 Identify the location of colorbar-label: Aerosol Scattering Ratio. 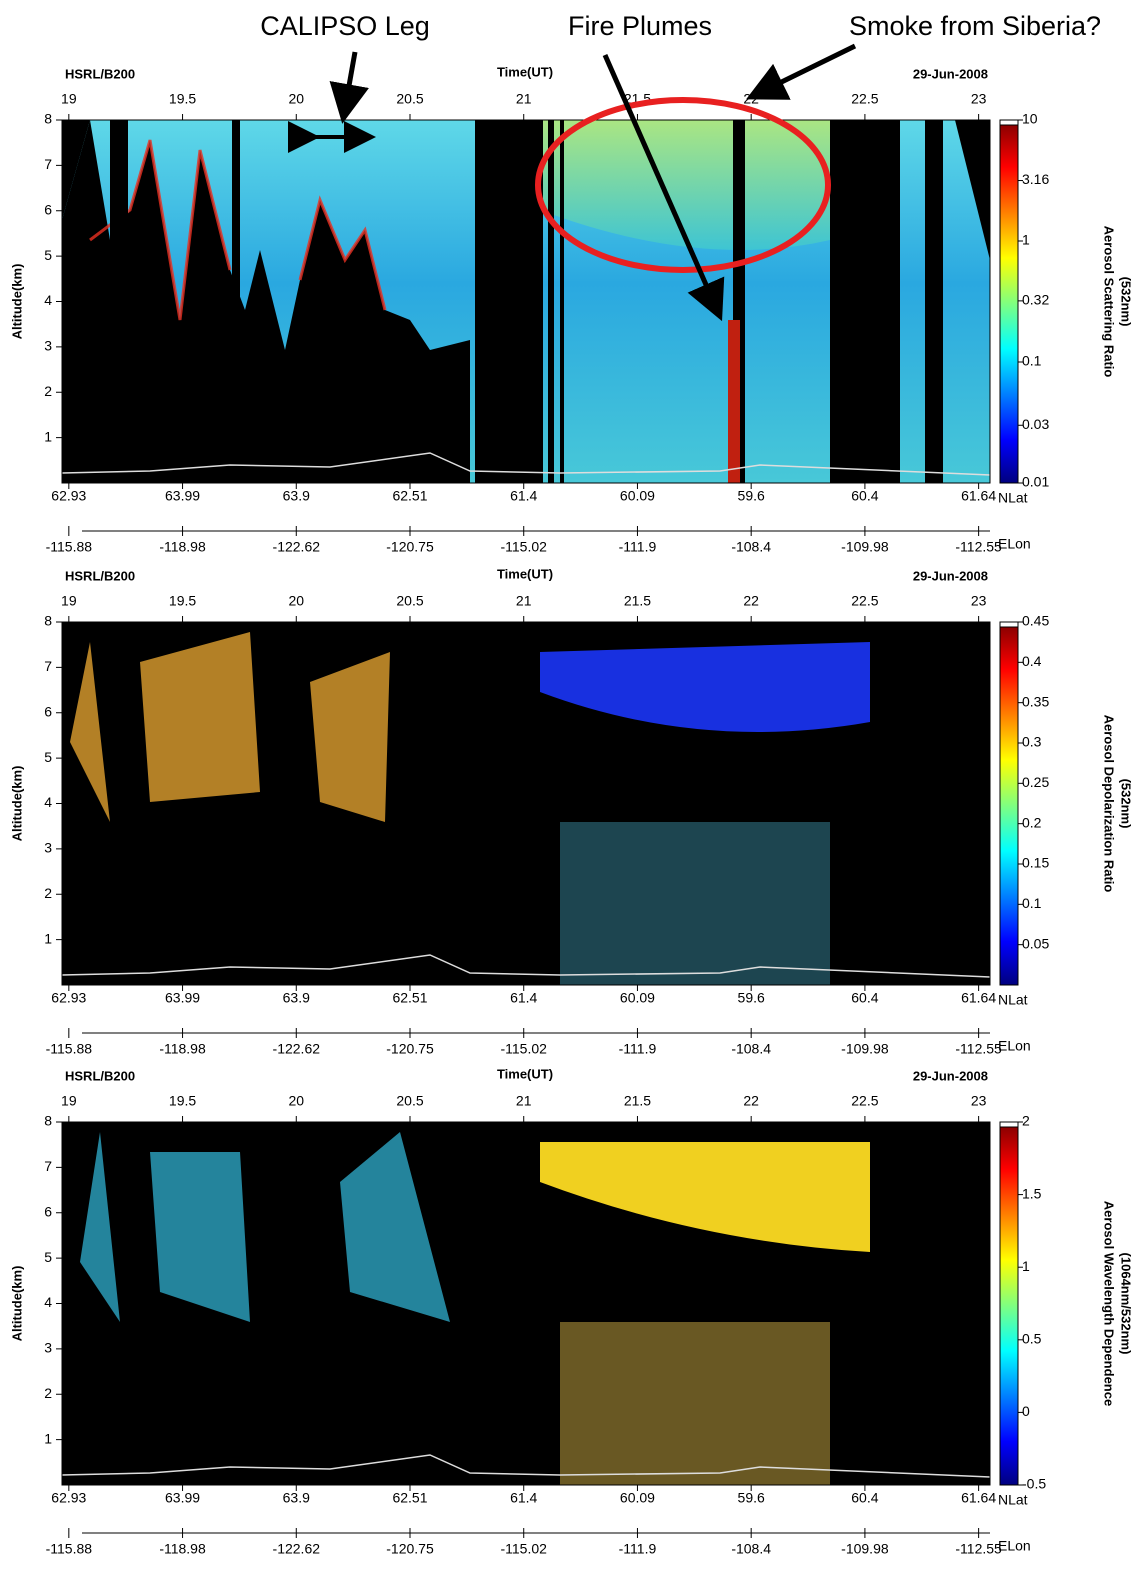
(1109, 302).